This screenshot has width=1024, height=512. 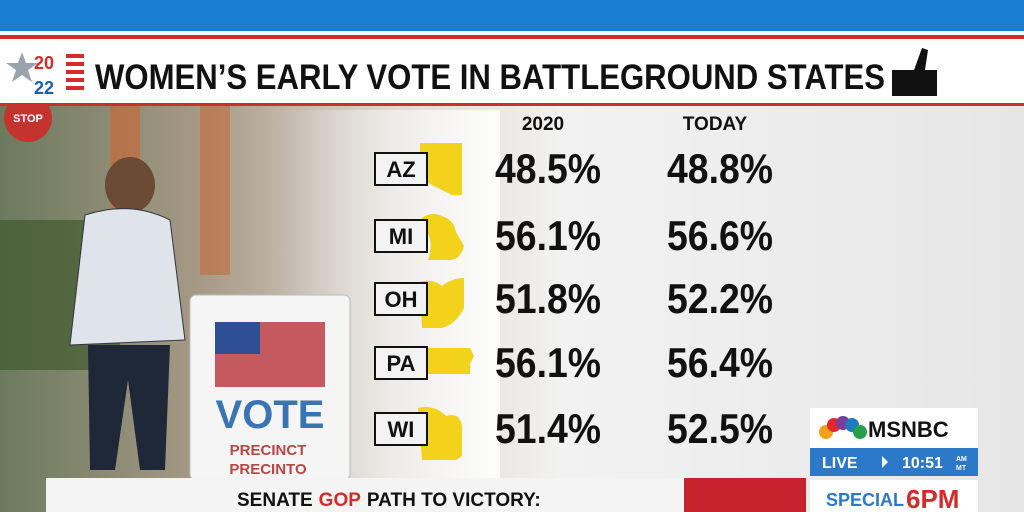 I want to click on logo-stripes, so click(x=75, y=72).